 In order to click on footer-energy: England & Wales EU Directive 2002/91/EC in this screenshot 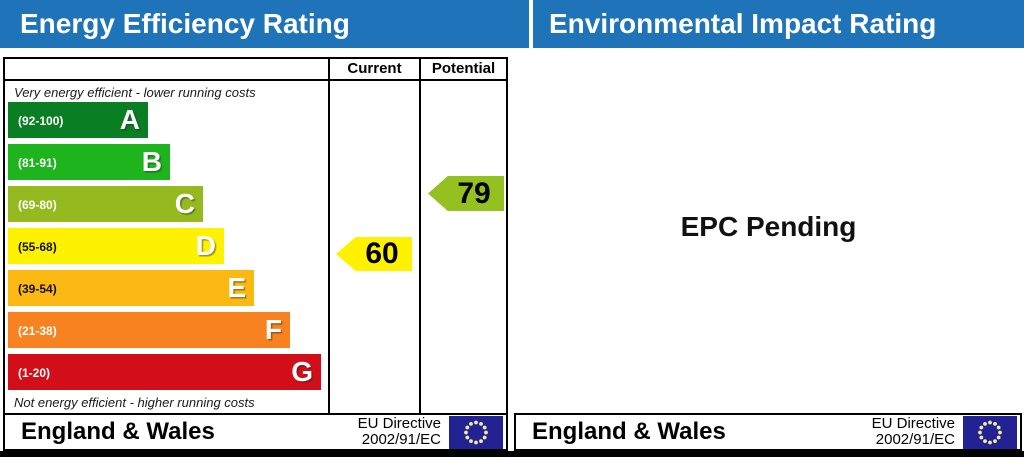, I will do `click(255, 432)`.